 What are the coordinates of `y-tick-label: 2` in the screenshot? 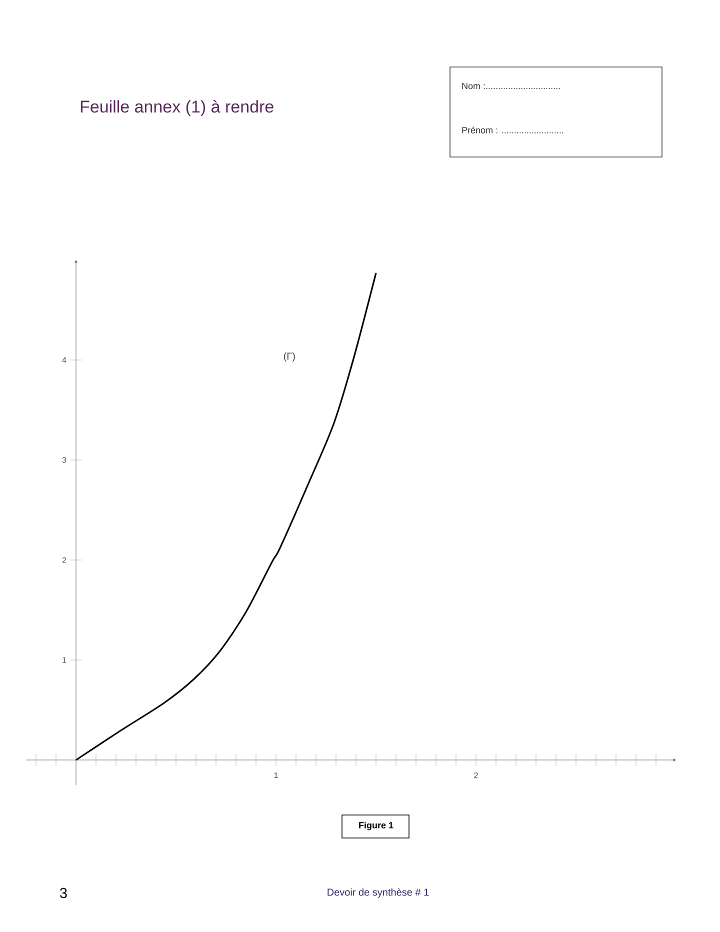 It's located at (64, 560).